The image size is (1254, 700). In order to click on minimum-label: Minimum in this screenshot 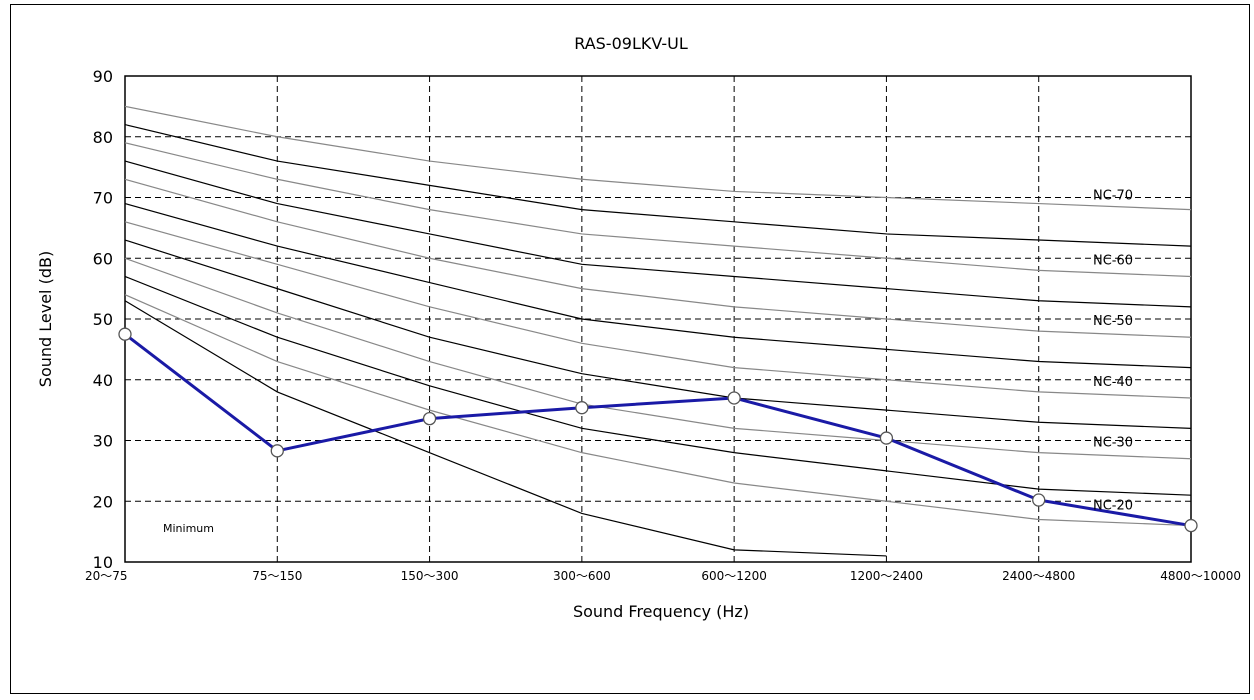, I will do `click(188, 528)`.